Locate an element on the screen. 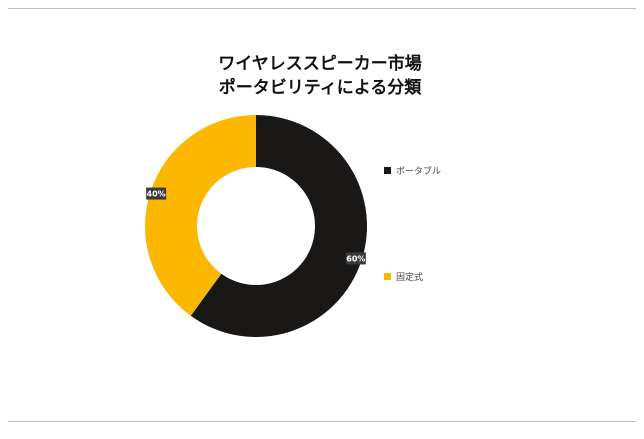 This screenshot has width=644, height=439. data-label-fixed: 40% is located at coordinates (156, 193).